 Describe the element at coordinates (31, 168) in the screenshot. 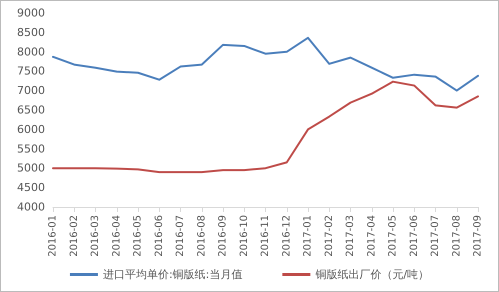

I see `y-tick-label: 5000` at that location.